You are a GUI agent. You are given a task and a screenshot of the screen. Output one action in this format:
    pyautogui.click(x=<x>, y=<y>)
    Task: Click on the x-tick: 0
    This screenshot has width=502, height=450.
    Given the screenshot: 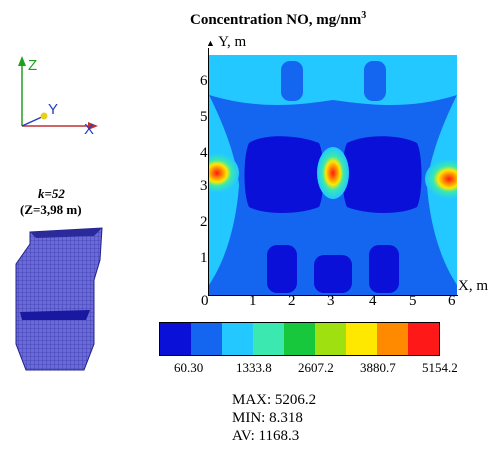 What is the action you would take?
    pyautogui.click(x=205, y=301)
    